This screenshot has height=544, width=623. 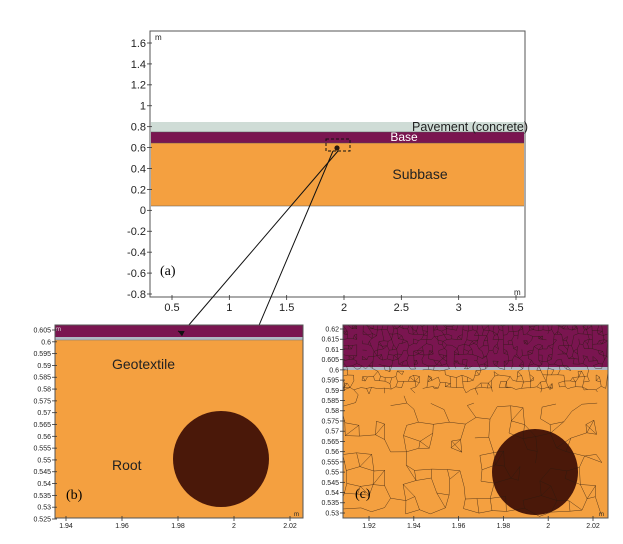 What do you see at coordinates (459, 308) in the screenshot?
I see `panel-a-x-tick-label: 3` at bounding box center [459, 308].